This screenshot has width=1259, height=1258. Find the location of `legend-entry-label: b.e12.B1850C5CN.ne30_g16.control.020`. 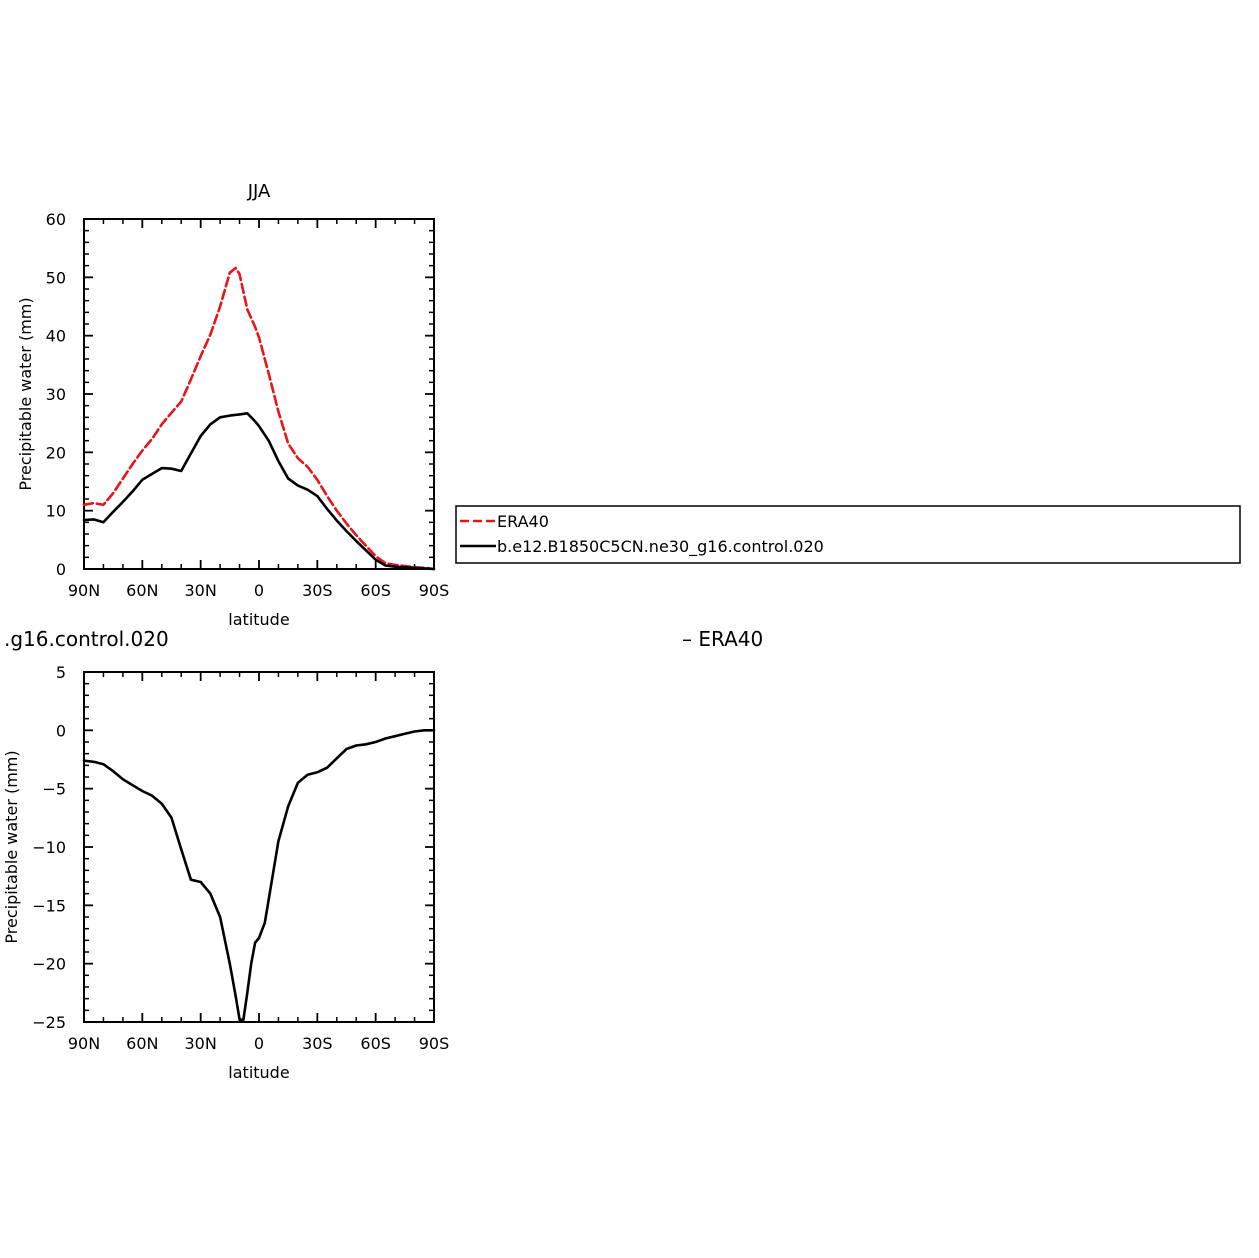

legend-entry-label: b.e12.B1850C5CN.ne30_g16.control.020 is located at coordinates (660, 547).